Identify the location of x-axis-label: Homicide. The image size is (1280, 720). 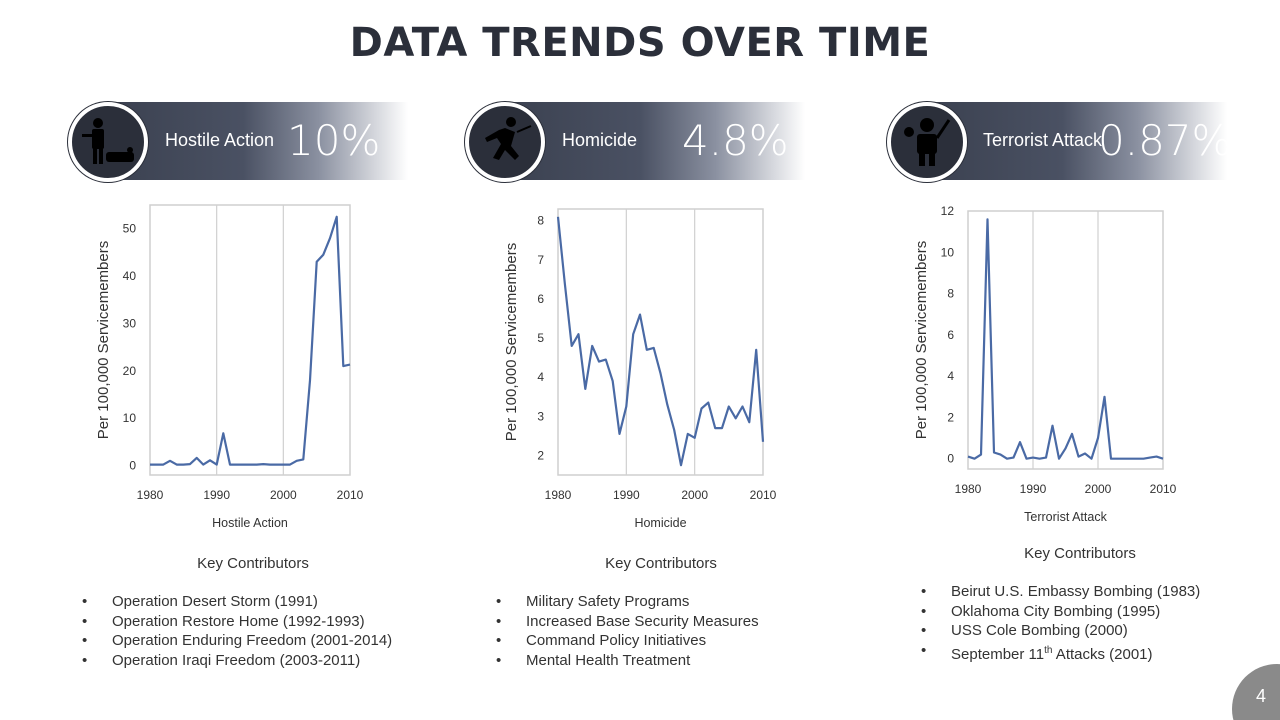
(660, 523).